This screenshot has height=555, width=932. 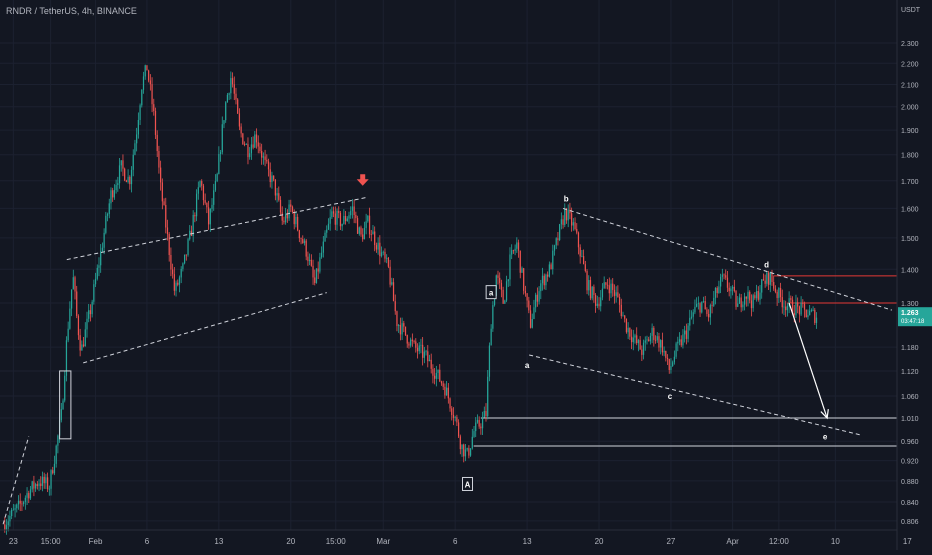 What do you see at coordinates (910, 131) in the screenshot?
I see `y-tick-label: 1.900` at bounding box center [910, 131].